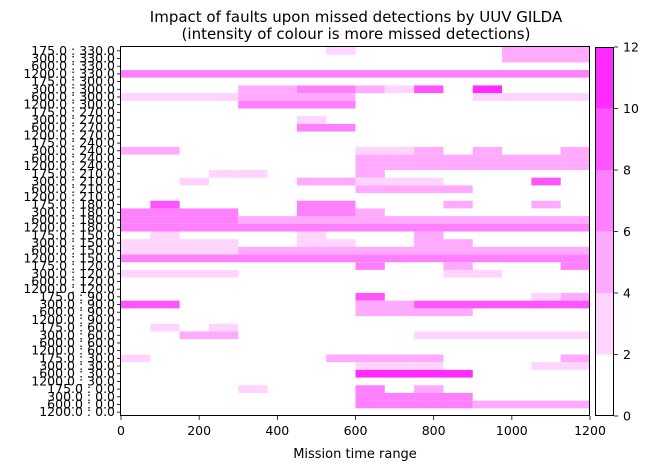  I want to click on y-tick-label: 300.0 : 120.0, so click(73, 273).